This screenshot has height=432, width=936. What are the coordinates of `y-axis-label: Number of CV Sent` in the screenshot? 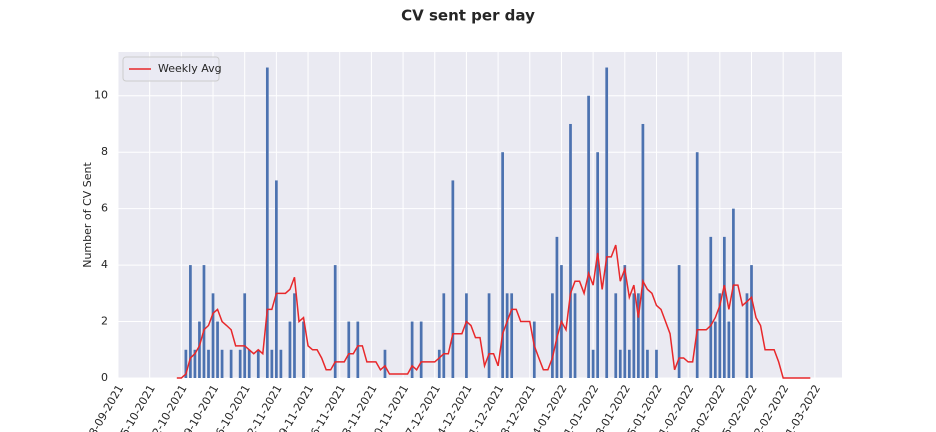 It's located at (87, 215).